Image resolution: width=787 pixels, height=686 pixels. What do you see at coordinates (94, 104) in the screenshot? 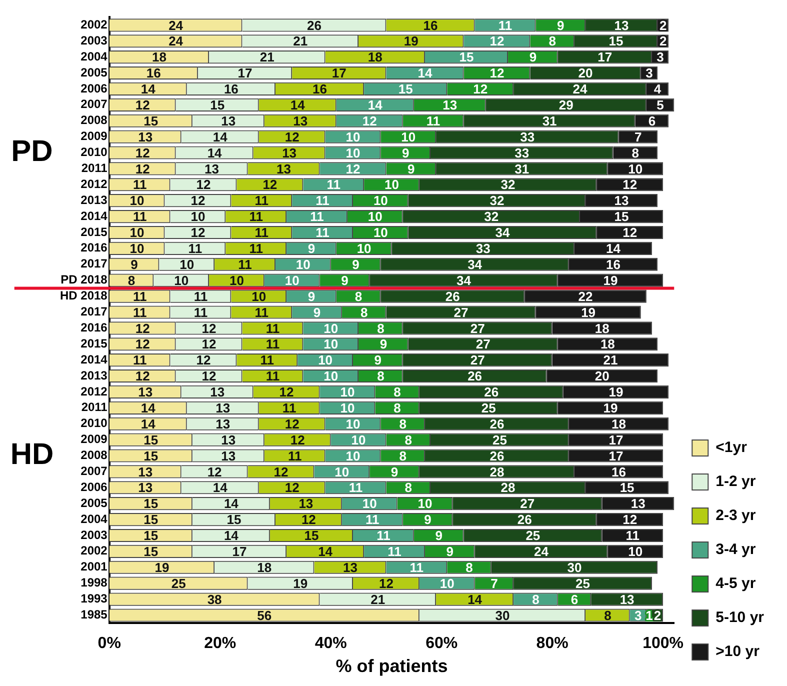
I see `y-tick-label: 2007` at bounding box center [94, 104].